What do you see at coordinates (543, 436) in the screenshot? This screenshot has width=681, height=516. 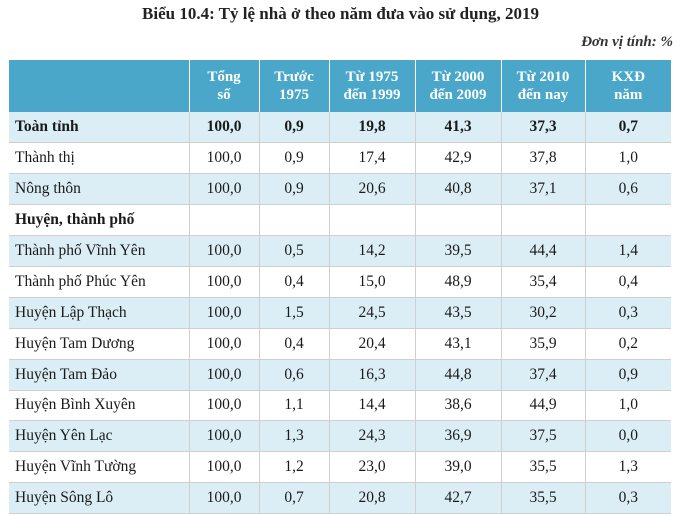 I see `table-cell: 37,5` at bounding box center [543, 436].